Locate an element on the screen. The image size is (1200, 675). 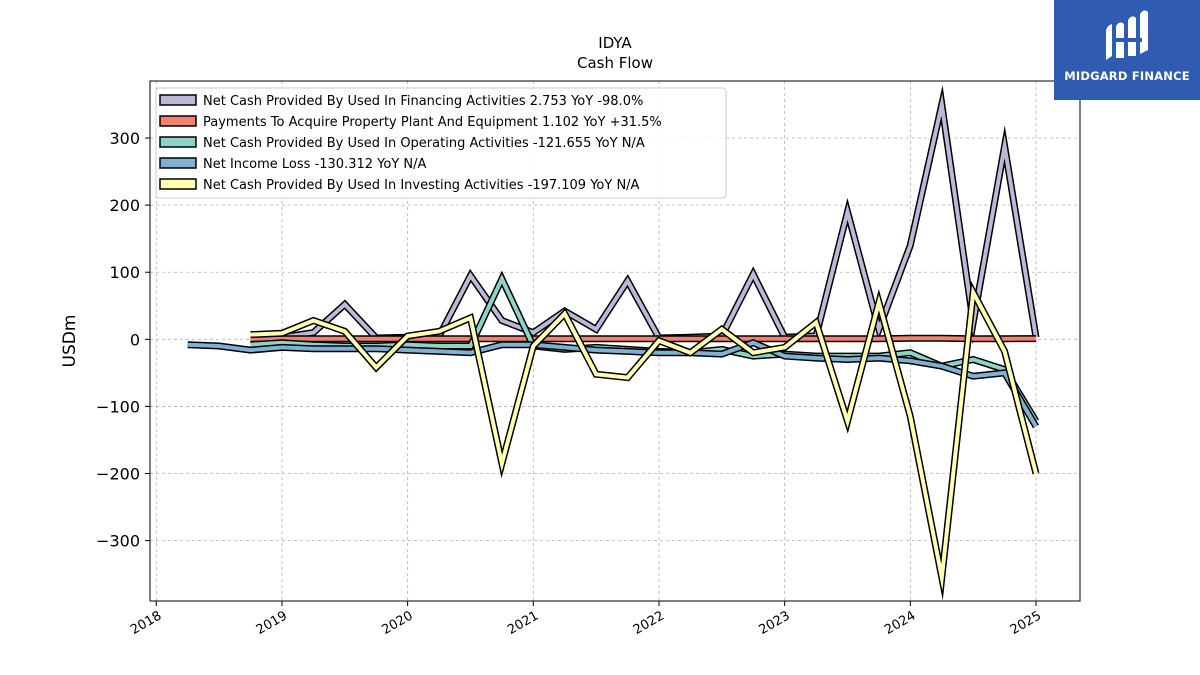
logo-mark-icon is located at coordinates (1127, 35).